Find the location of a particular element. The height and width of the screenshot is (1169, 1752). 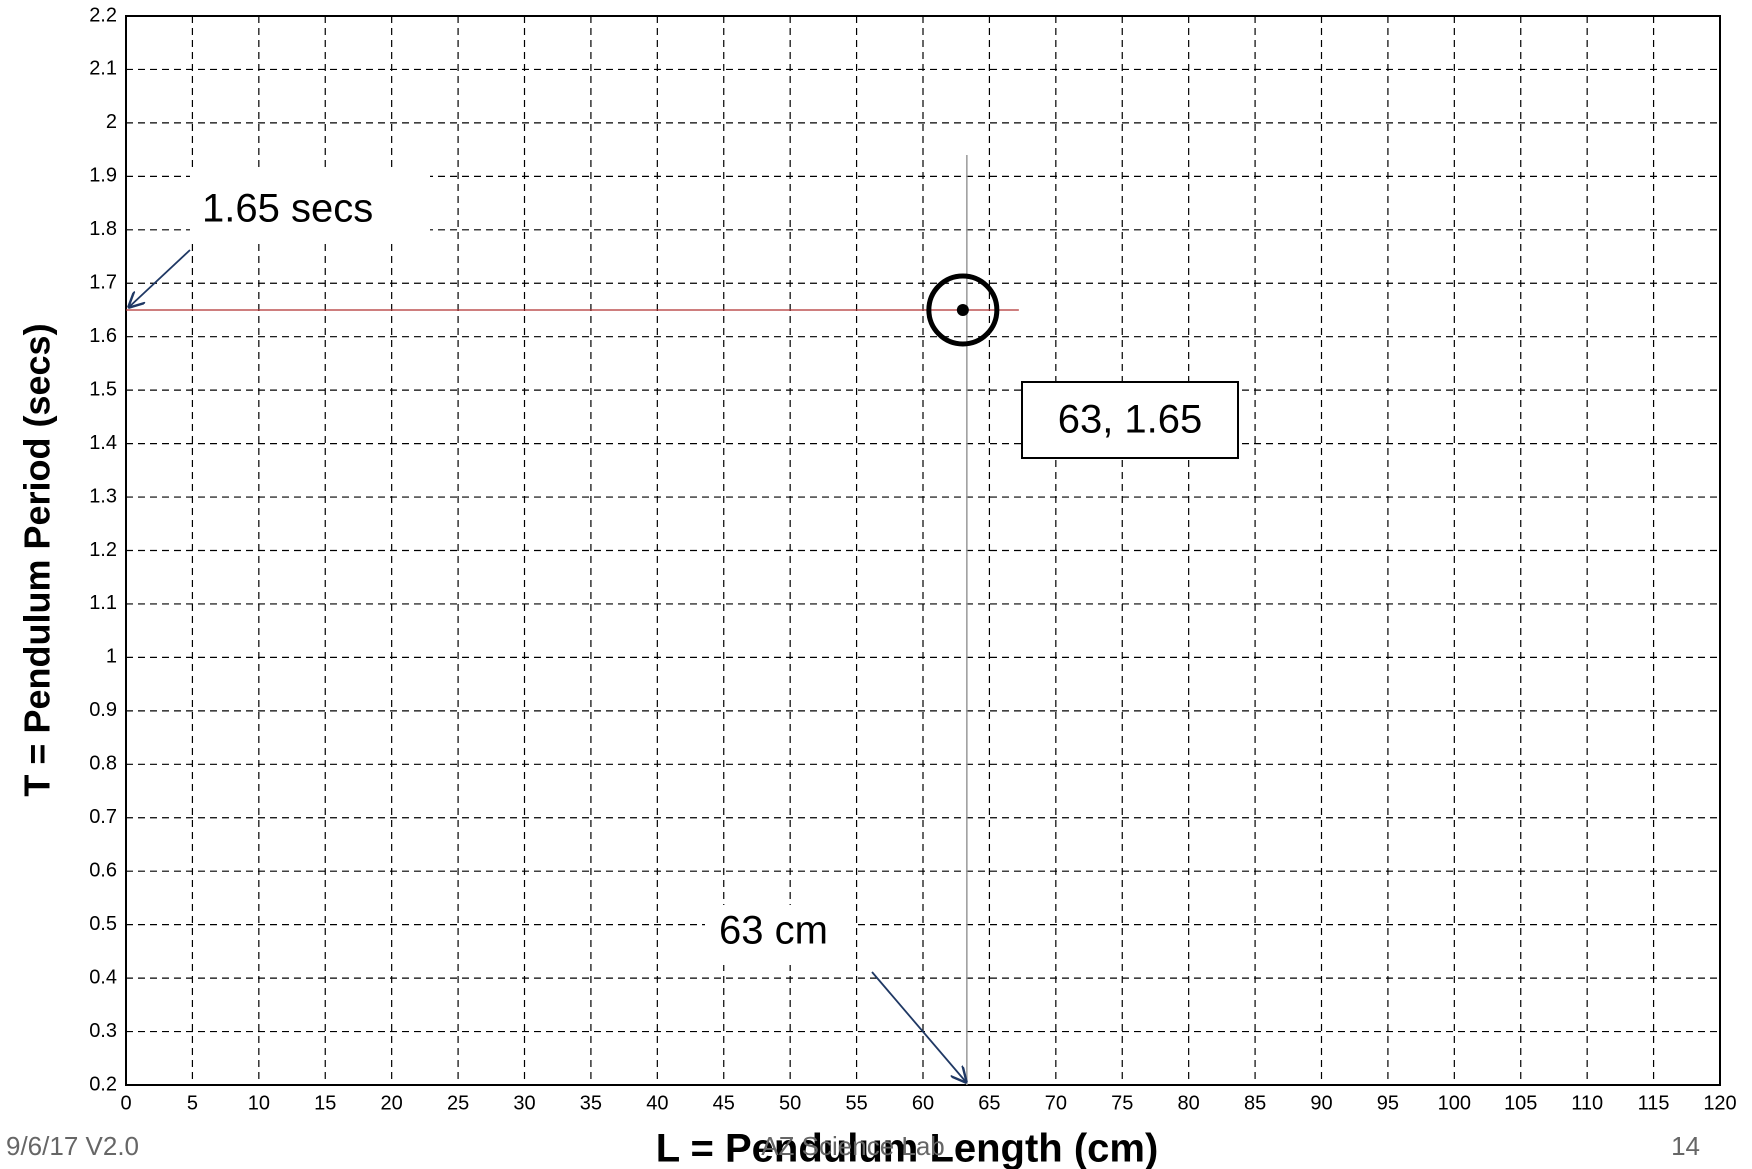

footer-date: 9/6/17 V2.0 is located at coordinates (72, 1146).